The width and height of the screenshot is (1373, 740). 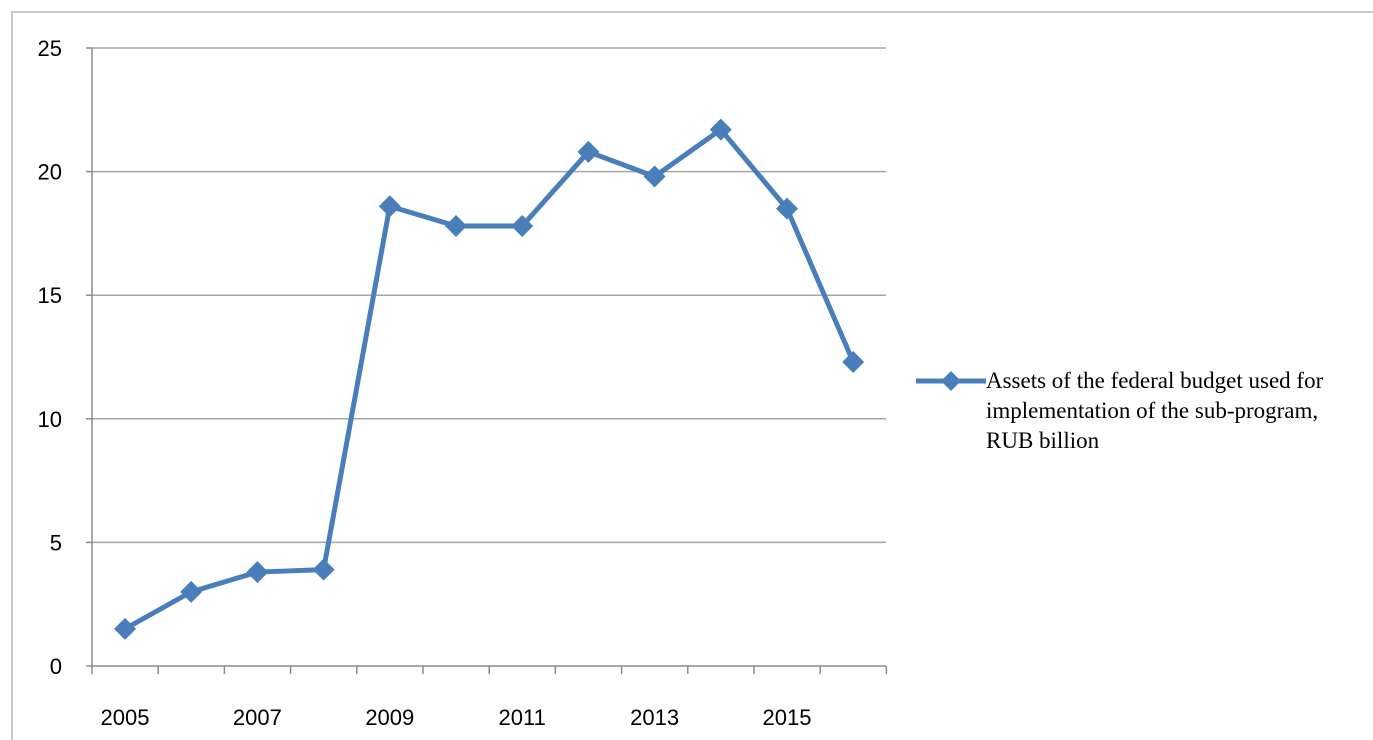 I want to click on x-tick-label: 2005, so click(x=125, y=717).